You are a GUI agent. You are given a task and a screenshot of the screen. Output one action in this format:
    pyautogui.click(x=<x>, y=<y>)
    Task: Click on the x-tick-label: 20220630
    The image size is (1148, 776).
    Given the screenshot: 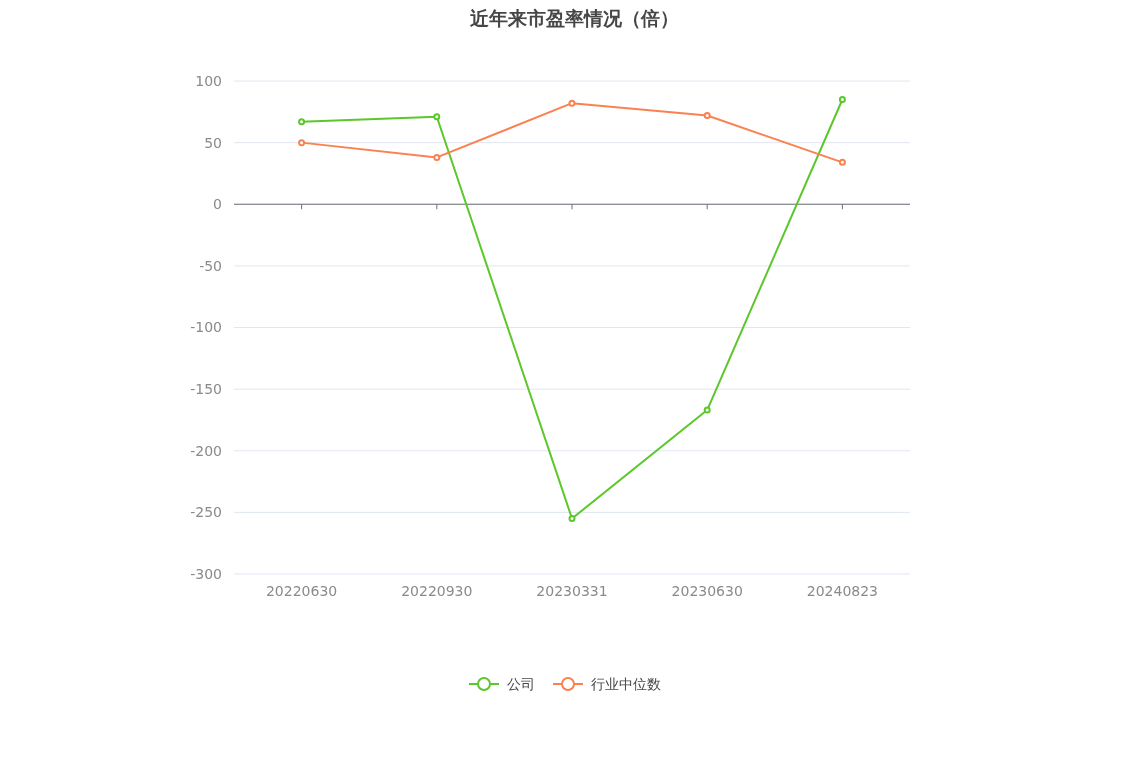 What is the action you would take?
    pyautogui.click(x=301, y=591)
    